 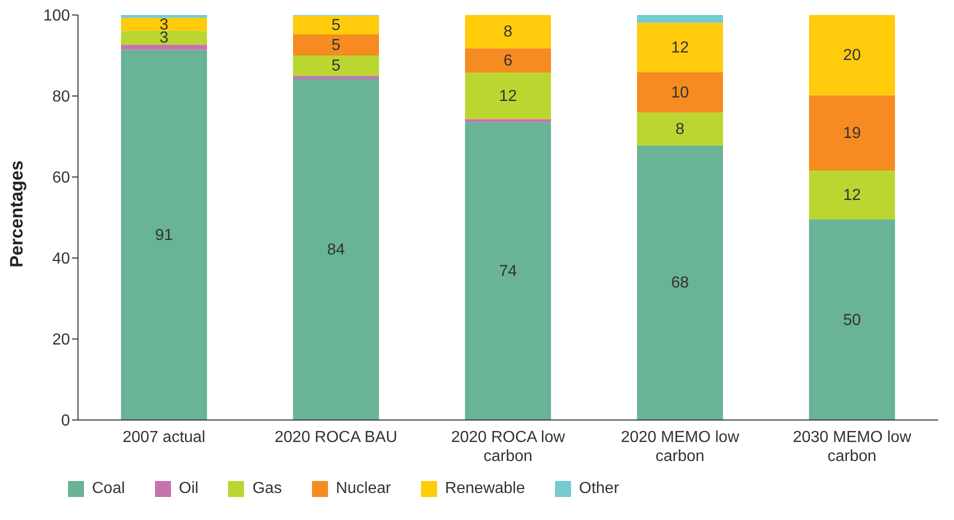 I want to click on y-tick-label: 0, so click(x=65, y=421).